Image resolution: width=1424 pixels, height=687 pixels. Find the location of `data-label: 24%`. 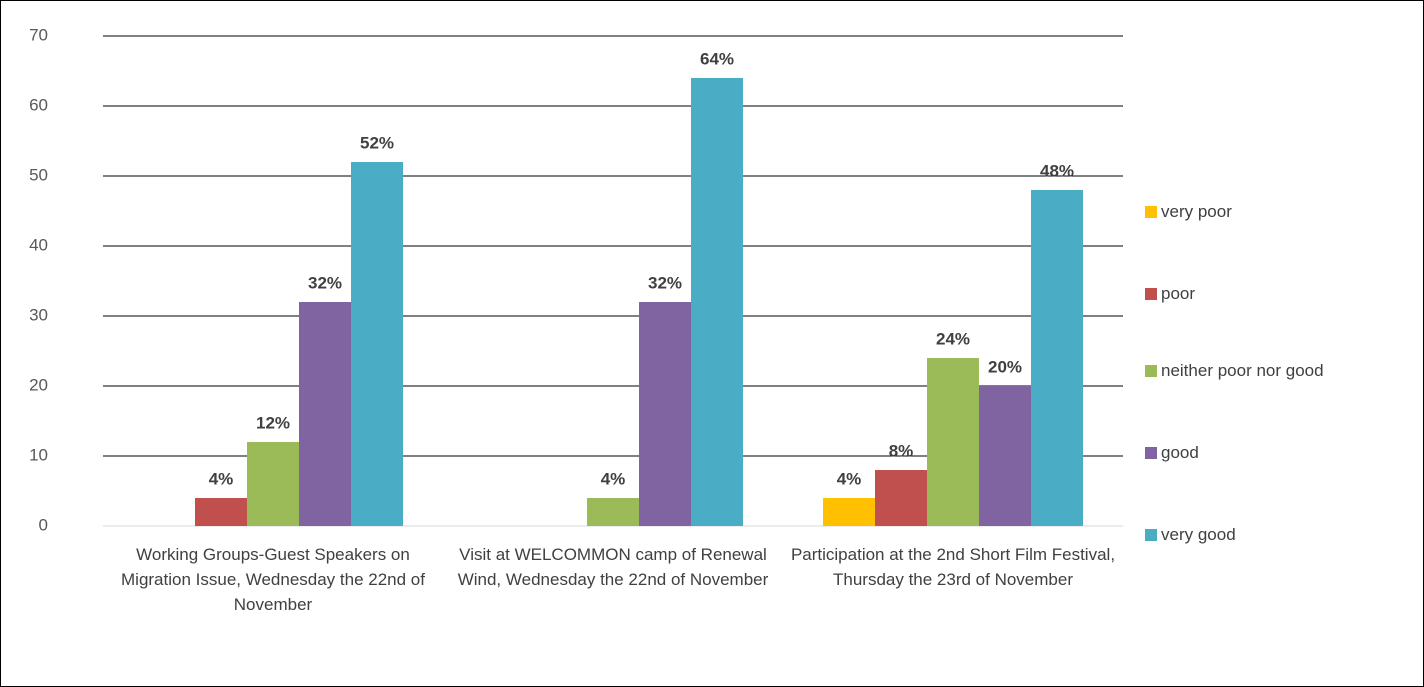

data-label: 24% is located at coordinates (953, 338).